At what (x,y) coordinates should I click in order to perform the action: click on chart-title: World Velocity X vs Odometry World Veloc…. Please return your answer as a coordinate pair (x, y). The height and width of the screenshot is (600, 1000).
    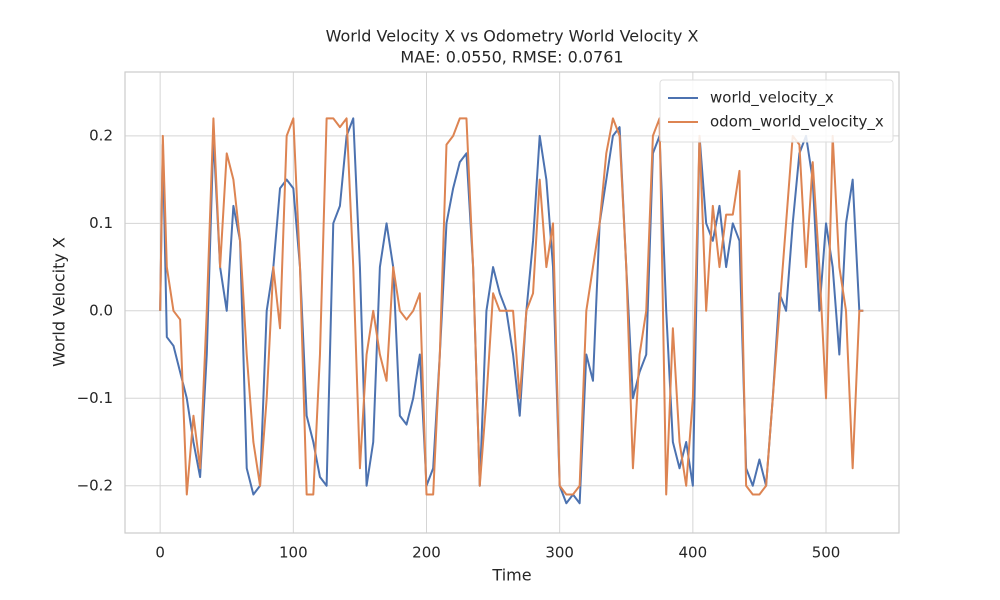
    Looking at the image, I should click on (512, 36).